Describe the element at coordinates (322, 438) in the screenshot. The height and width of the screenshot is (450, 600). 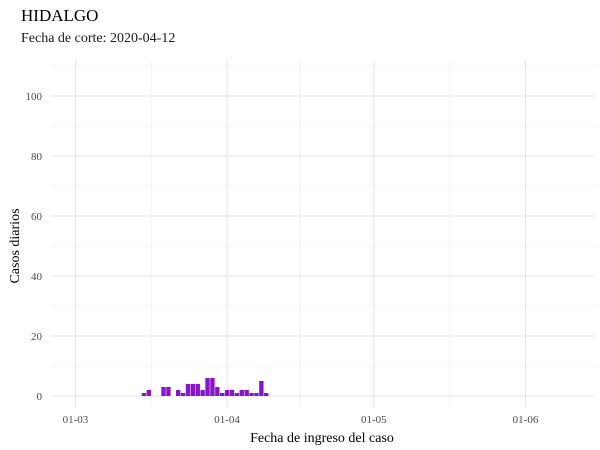
I see `x-axis-title: Fecha de ingreso del caso` at that location.